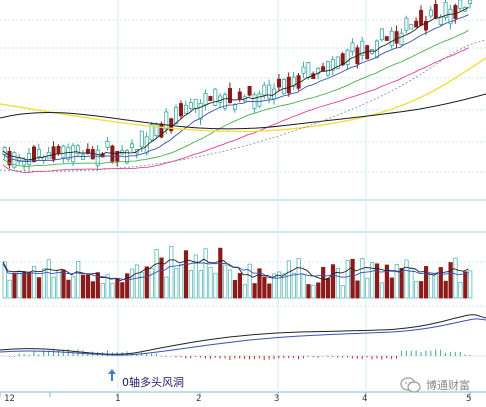  What do you see at coordinates (243, 334) in the screenshot?
I see `macd-dif-line` at bounding box center [243, 334].